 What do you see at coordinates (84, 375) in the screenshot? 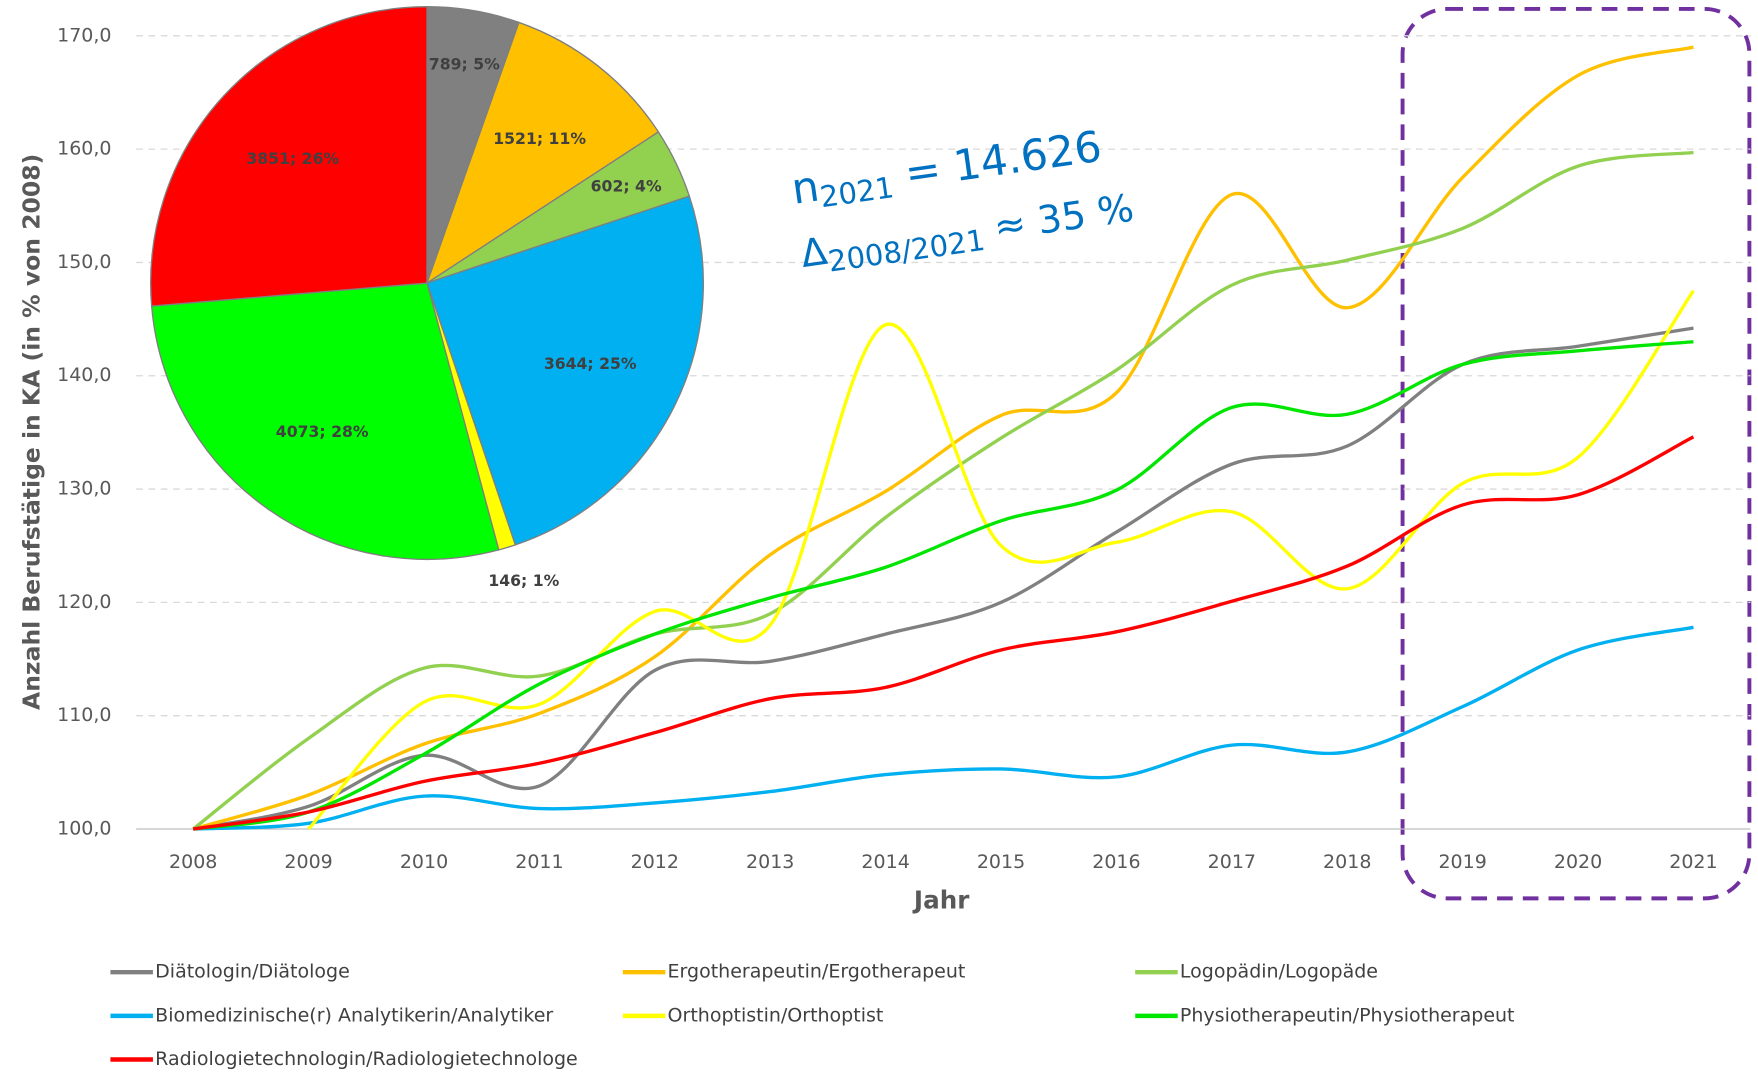
I see `y-tick-label: 140,0` at bounding box center [84, 375].